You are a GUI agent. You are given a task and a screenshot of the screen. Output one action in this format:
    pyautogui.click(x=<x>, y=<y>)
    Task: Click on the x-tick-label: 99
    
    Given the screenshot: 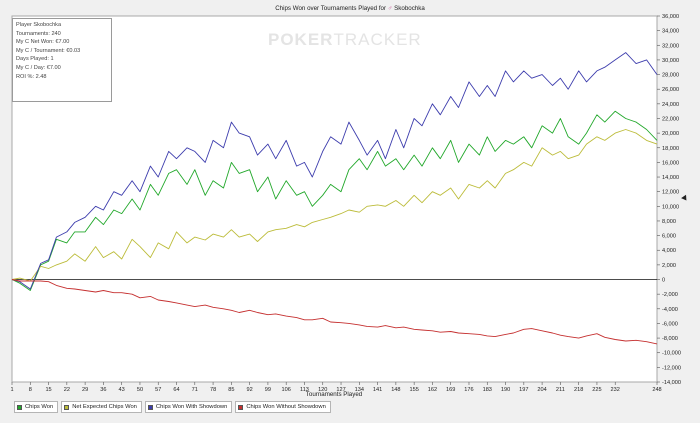 What is the action you would take?
    pyautogui.click(x=268, y=390)
    